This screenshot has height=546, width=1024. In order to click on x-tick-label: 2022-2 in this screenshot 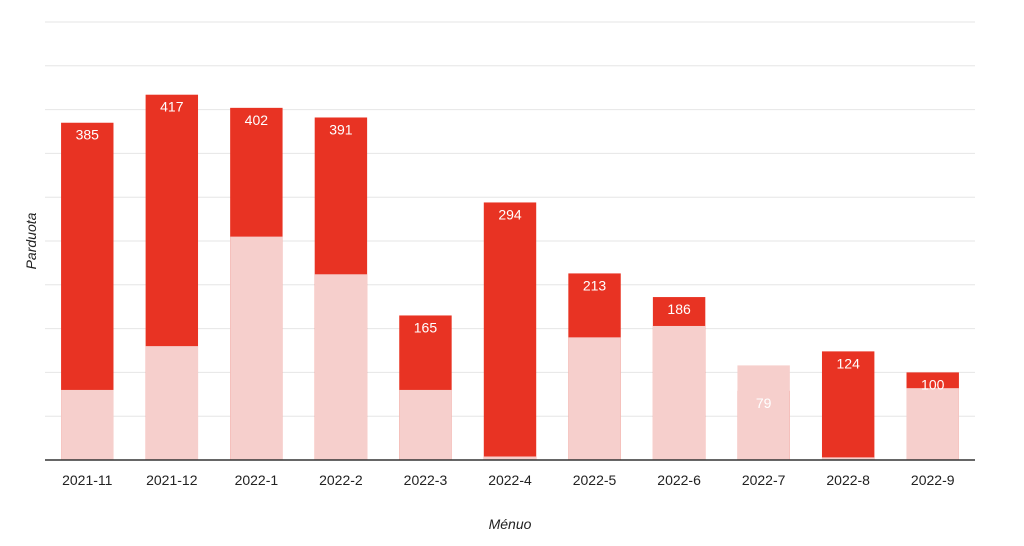, I will do `click(341, 480)`.